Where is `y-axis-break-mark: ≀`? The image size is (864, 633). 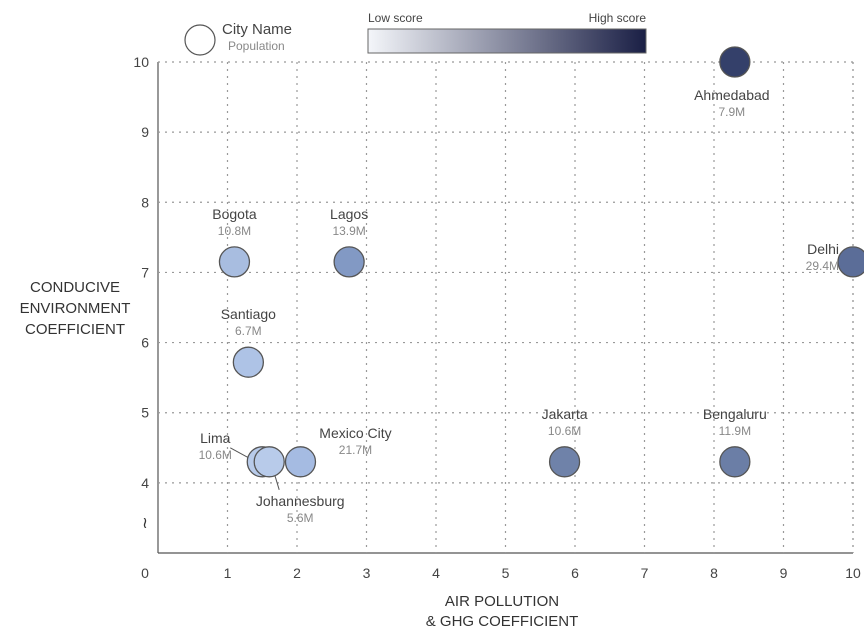 y-axis-break-mark: ≀ is located at coordinates (145, 523).